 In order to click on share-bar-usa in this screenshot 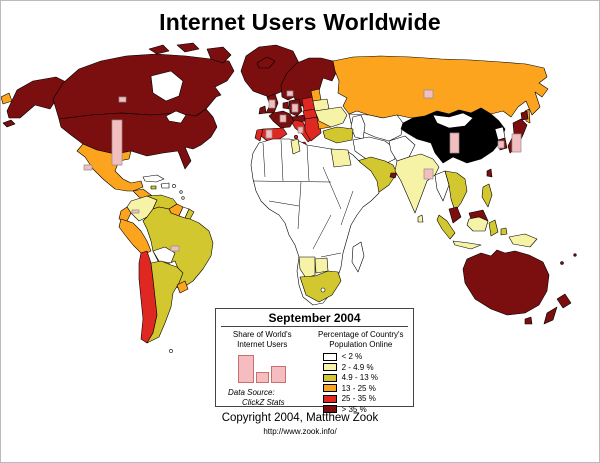, I will do `click(117, 142)`.